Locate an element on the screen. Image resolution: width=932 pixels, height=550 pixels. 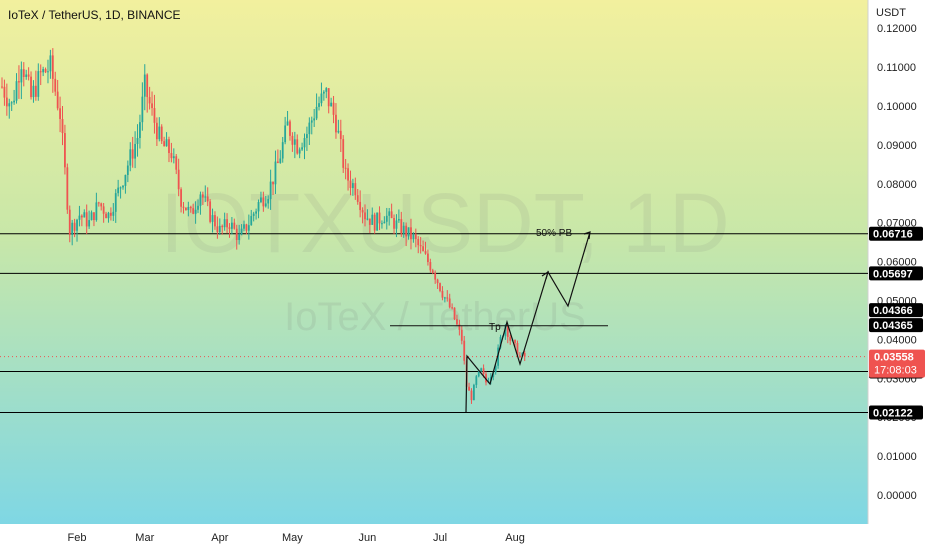
x-tick-label: Mar is located at coordinates (144, 538).